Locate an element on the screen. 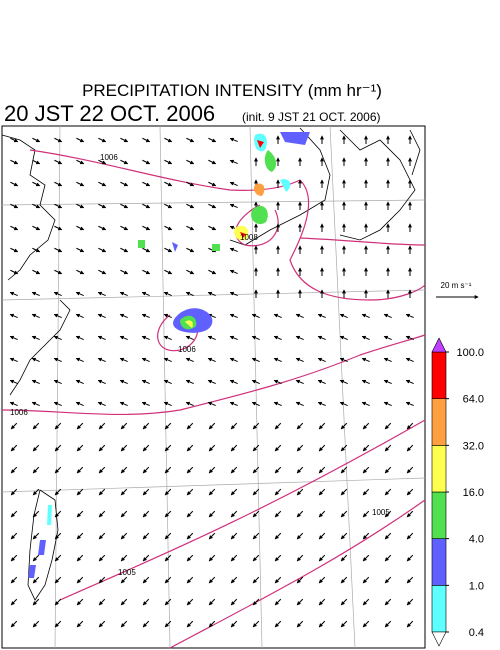 Image resolution: width=500 pixels, height=650 pixels. colorbar-label: 16.0 is located at coordinates (473, 493).